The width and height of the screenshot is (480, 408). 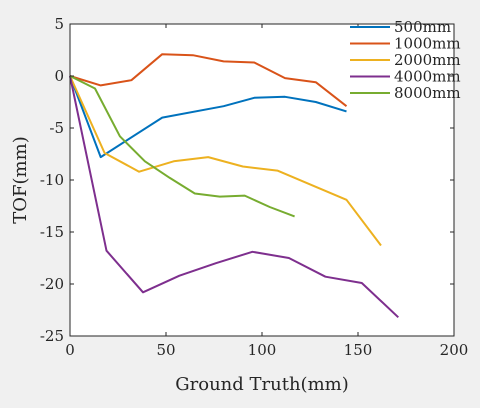 I want to click on y-tick-label: 5, so click(x=59, y=24).